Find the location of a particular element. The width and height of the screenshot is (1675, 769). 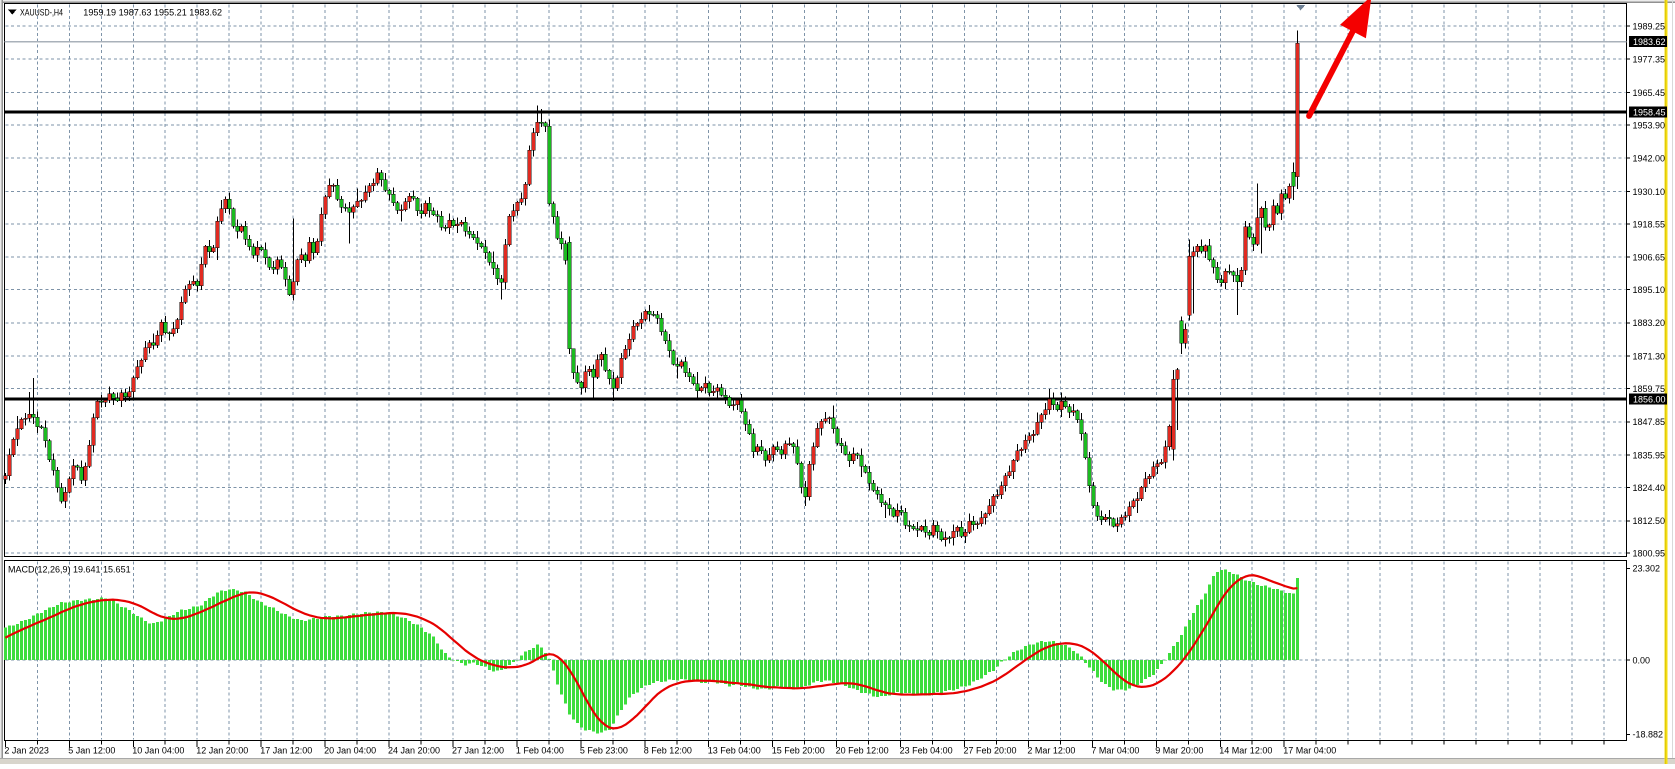

svg-text: 1895.10 is located at coordinates (1649, 290).